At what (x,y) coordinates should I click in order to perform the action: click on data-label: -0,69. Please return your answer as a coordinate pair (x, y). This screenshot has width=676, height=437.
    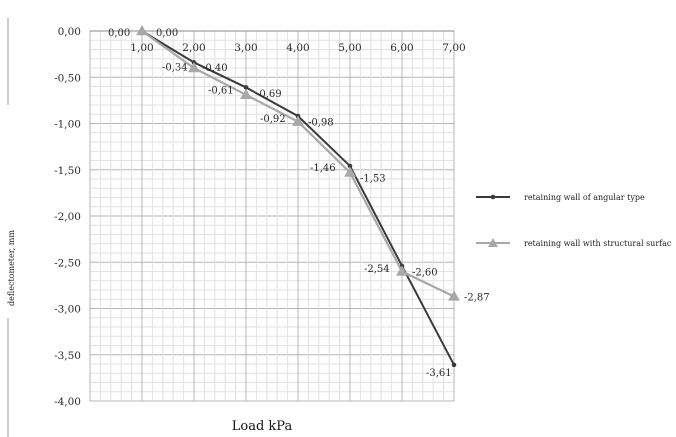
    Looking at the image, I should click on (269, 94).